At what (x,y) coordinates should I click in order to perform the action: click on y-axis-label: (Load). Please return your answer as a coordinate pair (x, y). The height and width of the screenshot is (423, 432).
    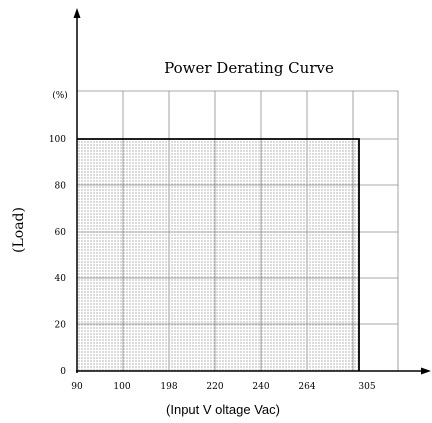
    Looking at the image, I should click on (19, 230).